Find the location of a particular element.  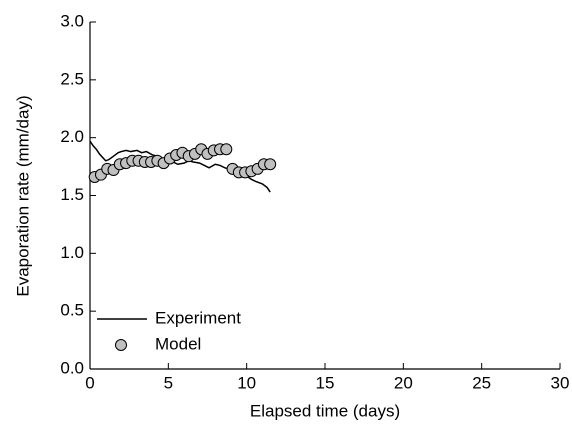

x-tick-label: 25 is located at coordinates (481, 382).